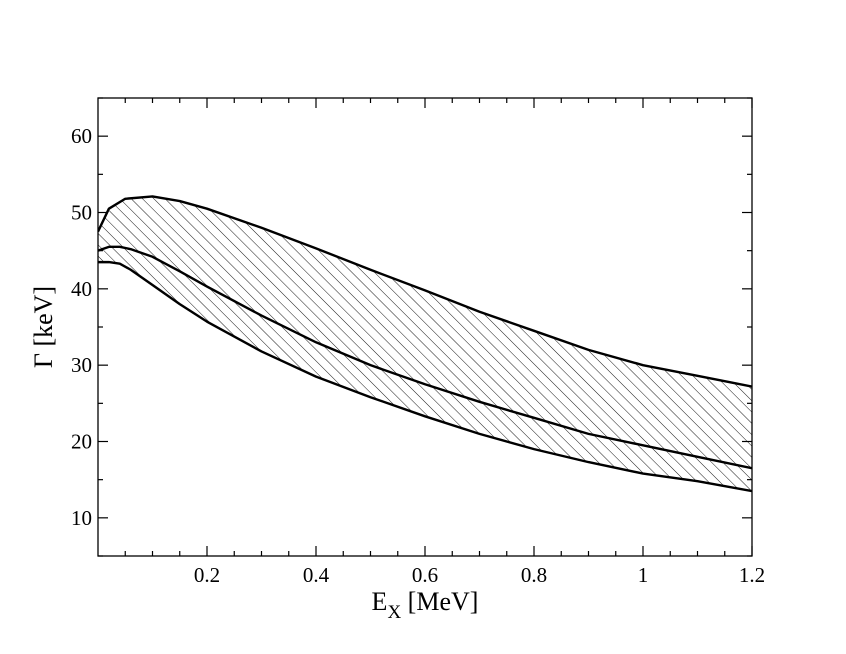 This screenshot has height=654, width=846. What do you see at coordinates (752, 575) in the screenshot?
I see `x-tick-label: 1.2` at bounding box center [752, 575].